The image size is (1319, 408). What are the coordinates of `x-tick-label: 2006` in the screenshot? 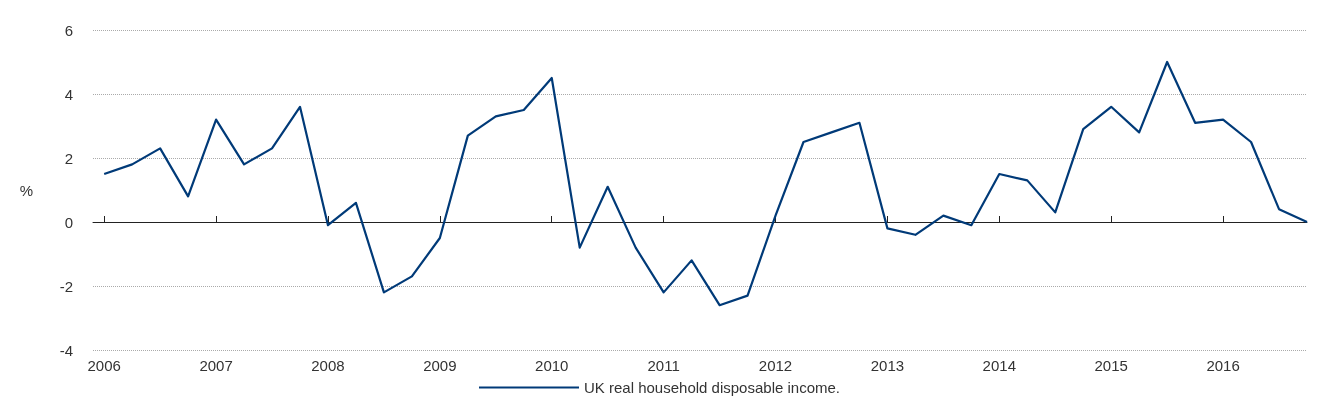 It's located at (104, 365).